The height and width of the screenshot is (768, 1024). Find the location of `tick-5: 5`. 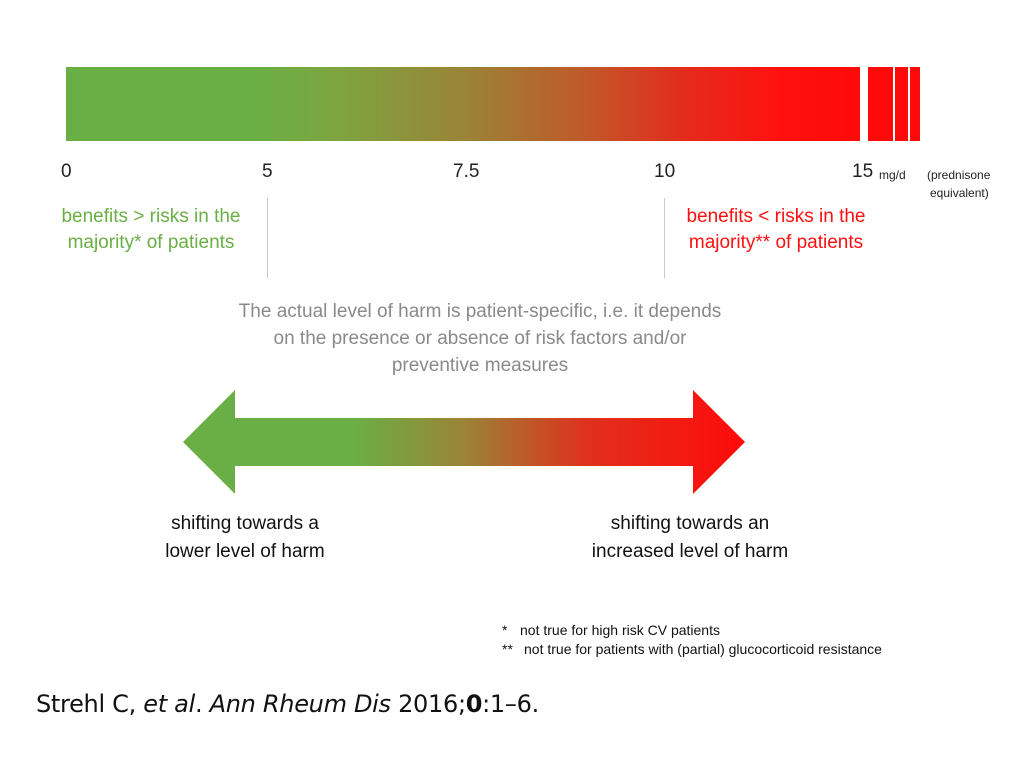

tick-5: 5 is located at coordinates (267, 171).